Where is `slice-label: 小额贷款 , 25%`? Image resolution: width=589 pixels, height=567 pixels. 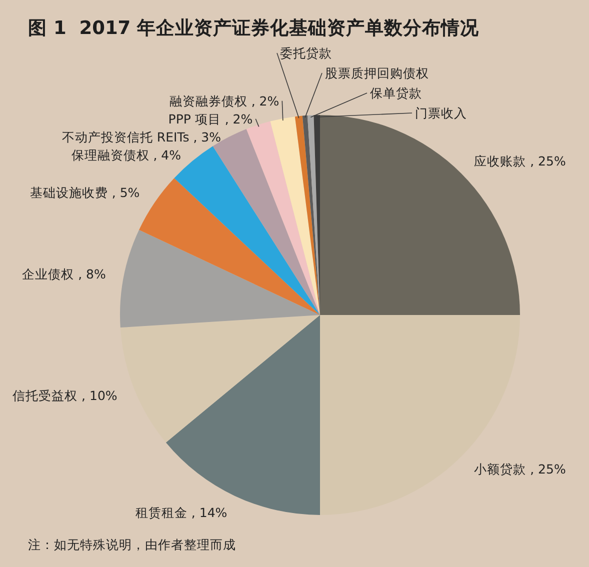 slice-label: 小额贷款 , 25% is located at coordinates (520, 469).